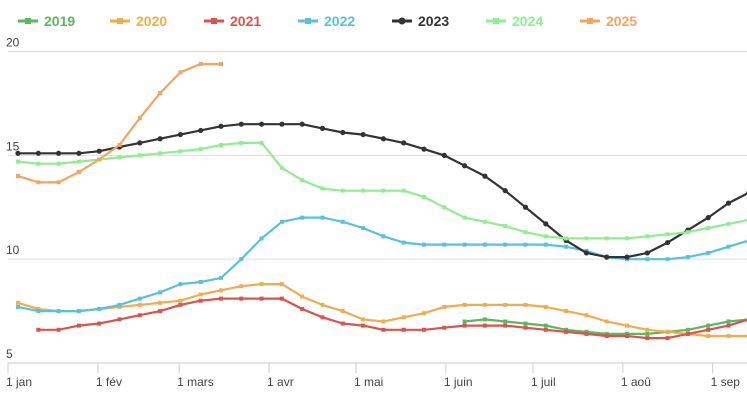  I want to click on series-2021, so click(391, 318).